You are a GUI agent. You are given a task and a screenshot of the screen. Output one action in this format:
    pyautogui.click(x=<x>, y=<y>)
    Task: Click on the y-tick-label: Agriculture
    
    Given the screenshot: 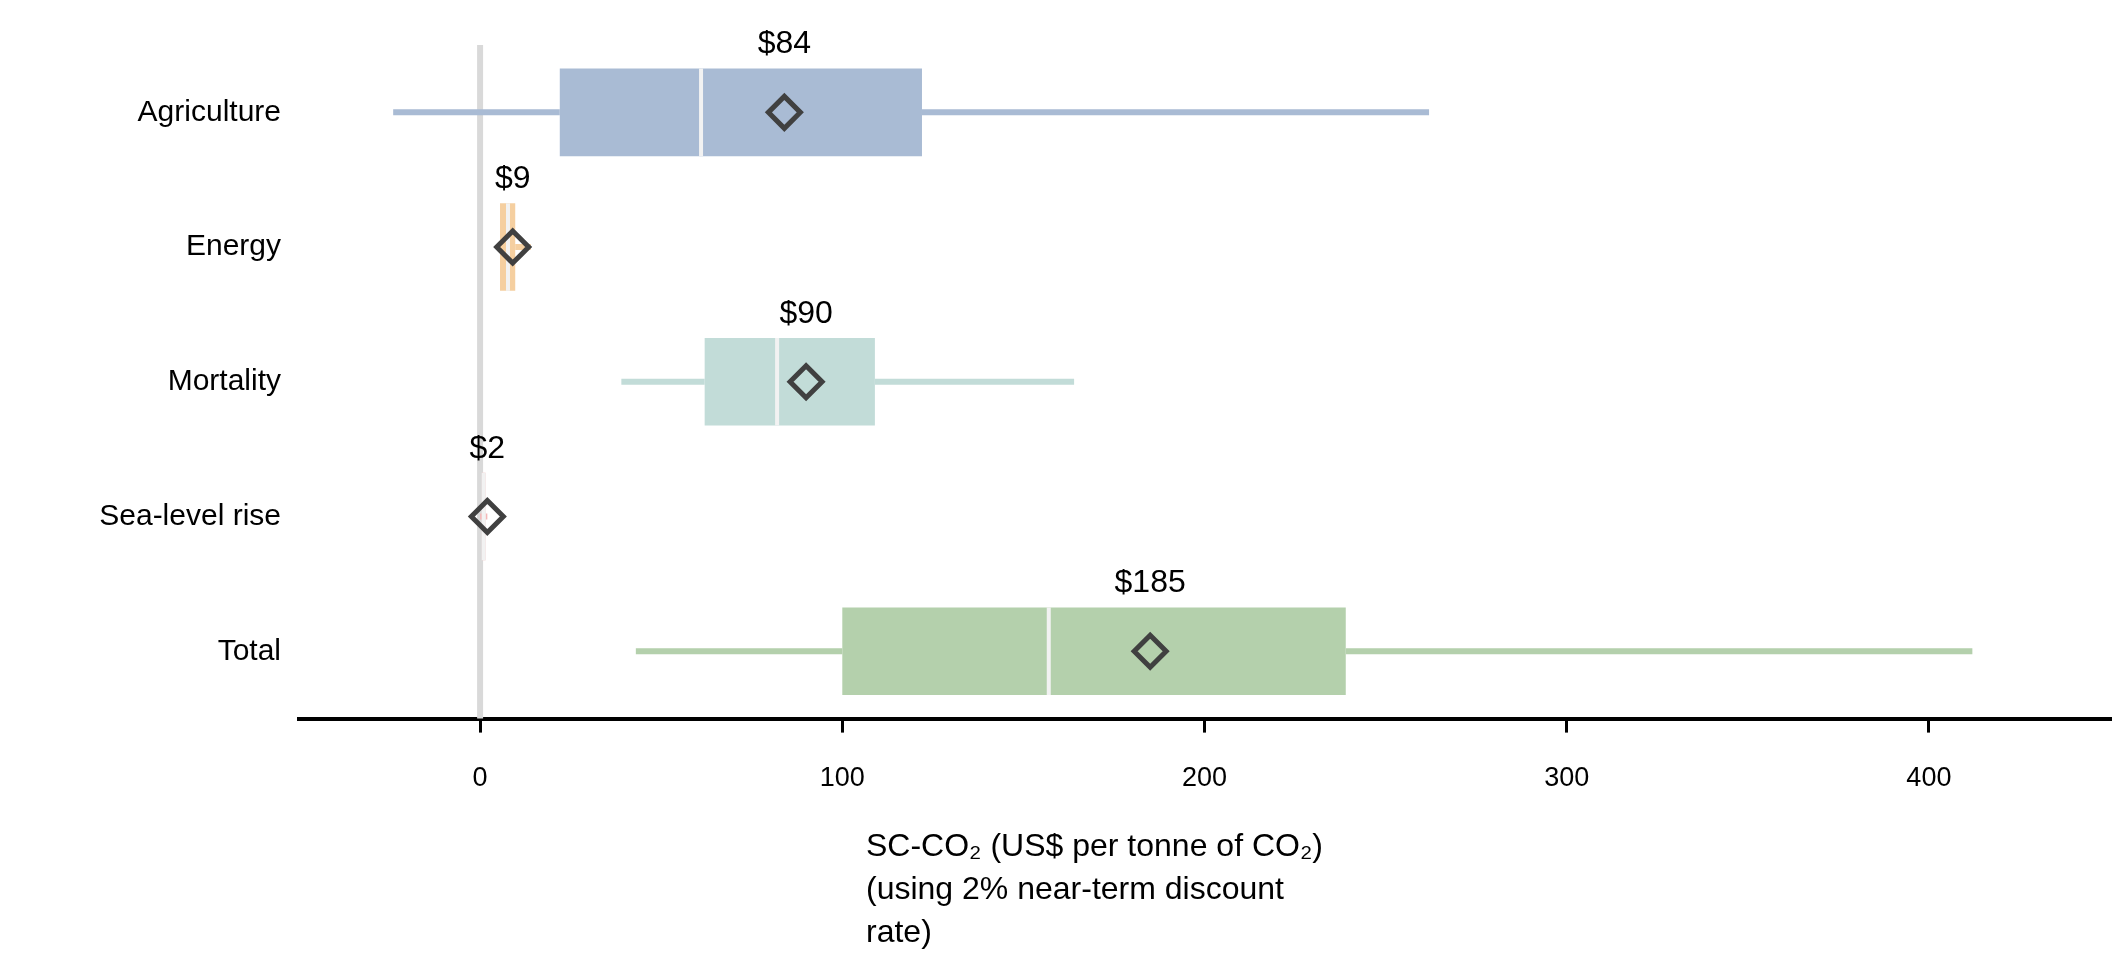 What is the action you would take?
    pyautogui.click(x=209, y=110)
    